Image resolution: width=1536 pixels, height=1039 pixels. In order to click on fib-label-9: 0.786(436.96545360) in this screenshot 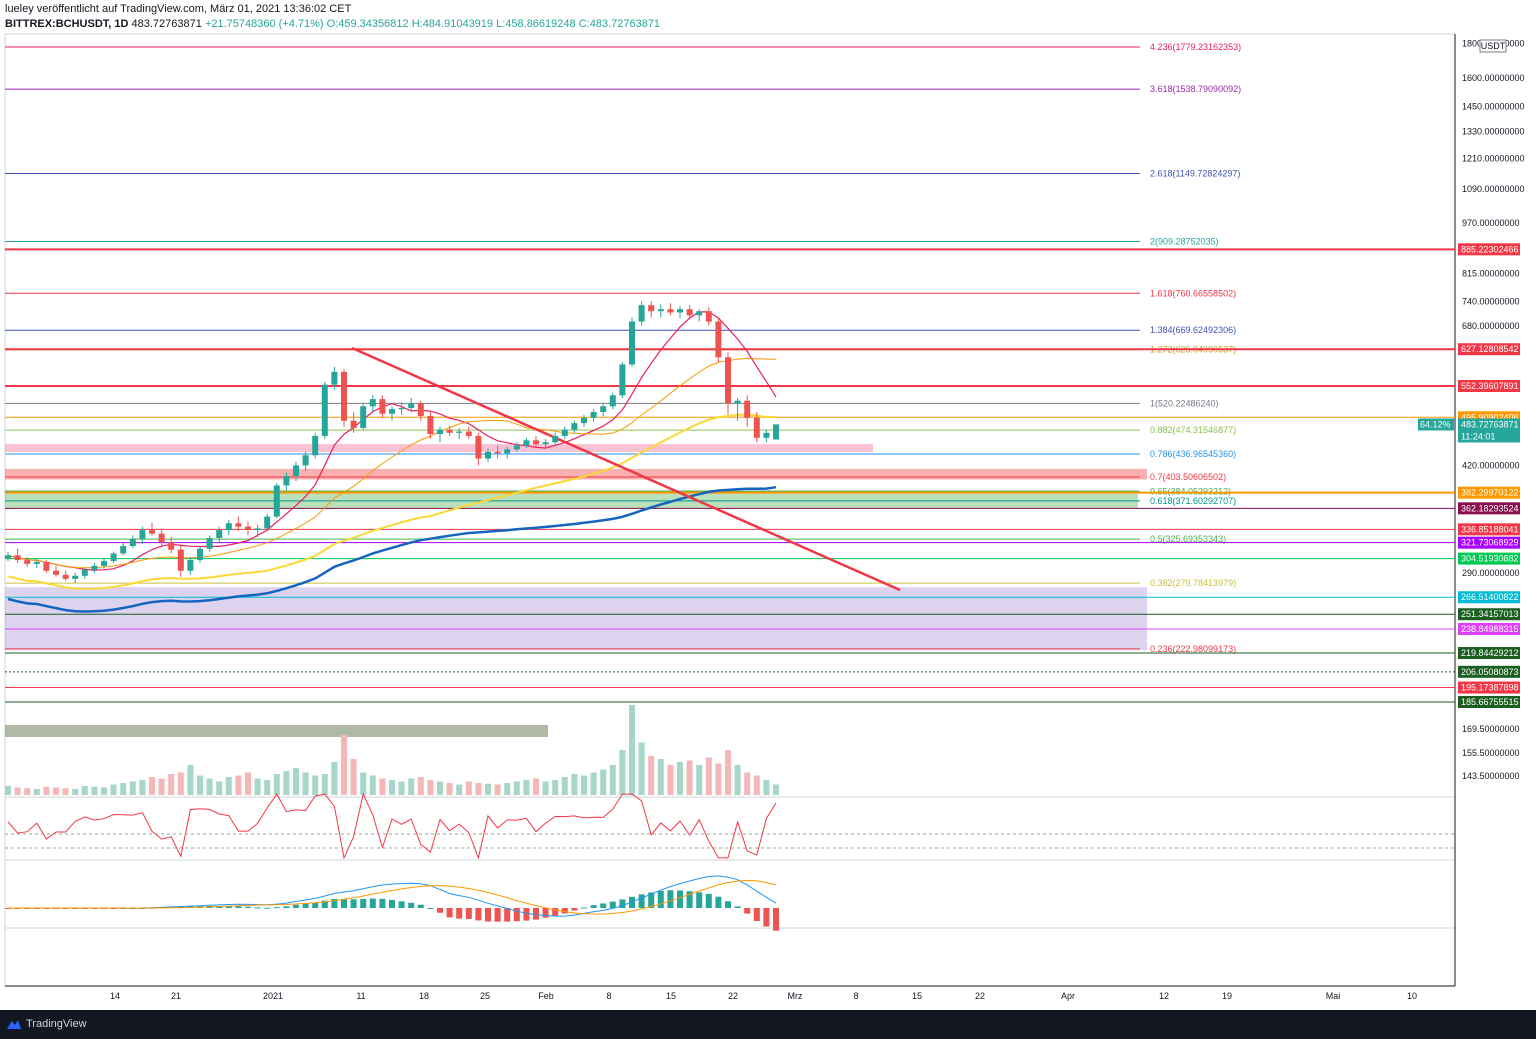, I will do `click(1193, 454)`.